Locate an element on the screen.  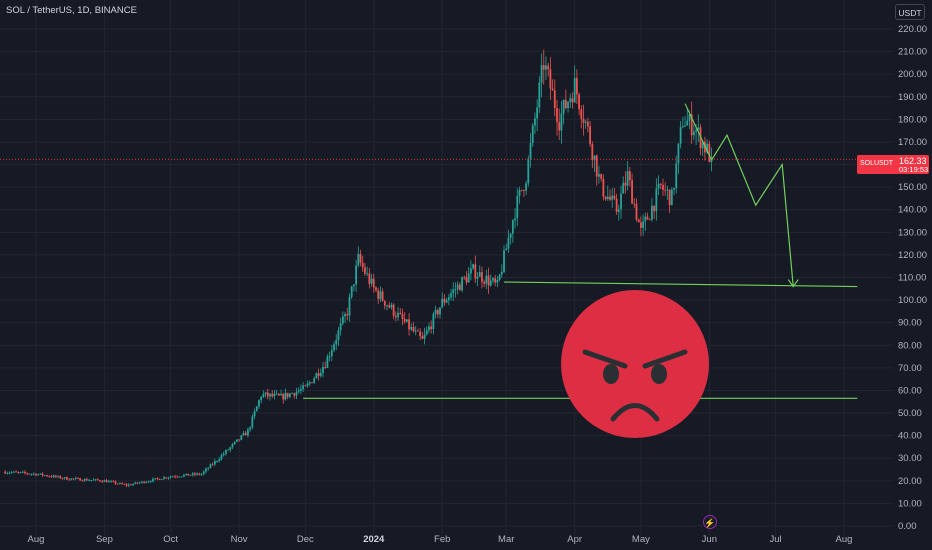
y-tick-label: 60.00 is located at coordinates (910, 390).